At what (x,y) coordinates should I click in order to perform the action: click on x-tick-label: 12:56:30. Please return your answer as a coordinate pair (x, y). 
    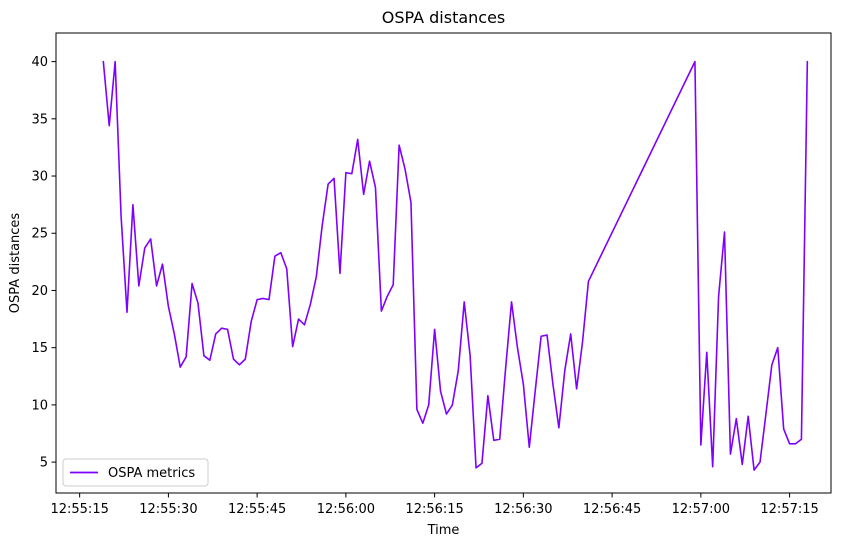
    Looking at the image, I should click on (523, 509).